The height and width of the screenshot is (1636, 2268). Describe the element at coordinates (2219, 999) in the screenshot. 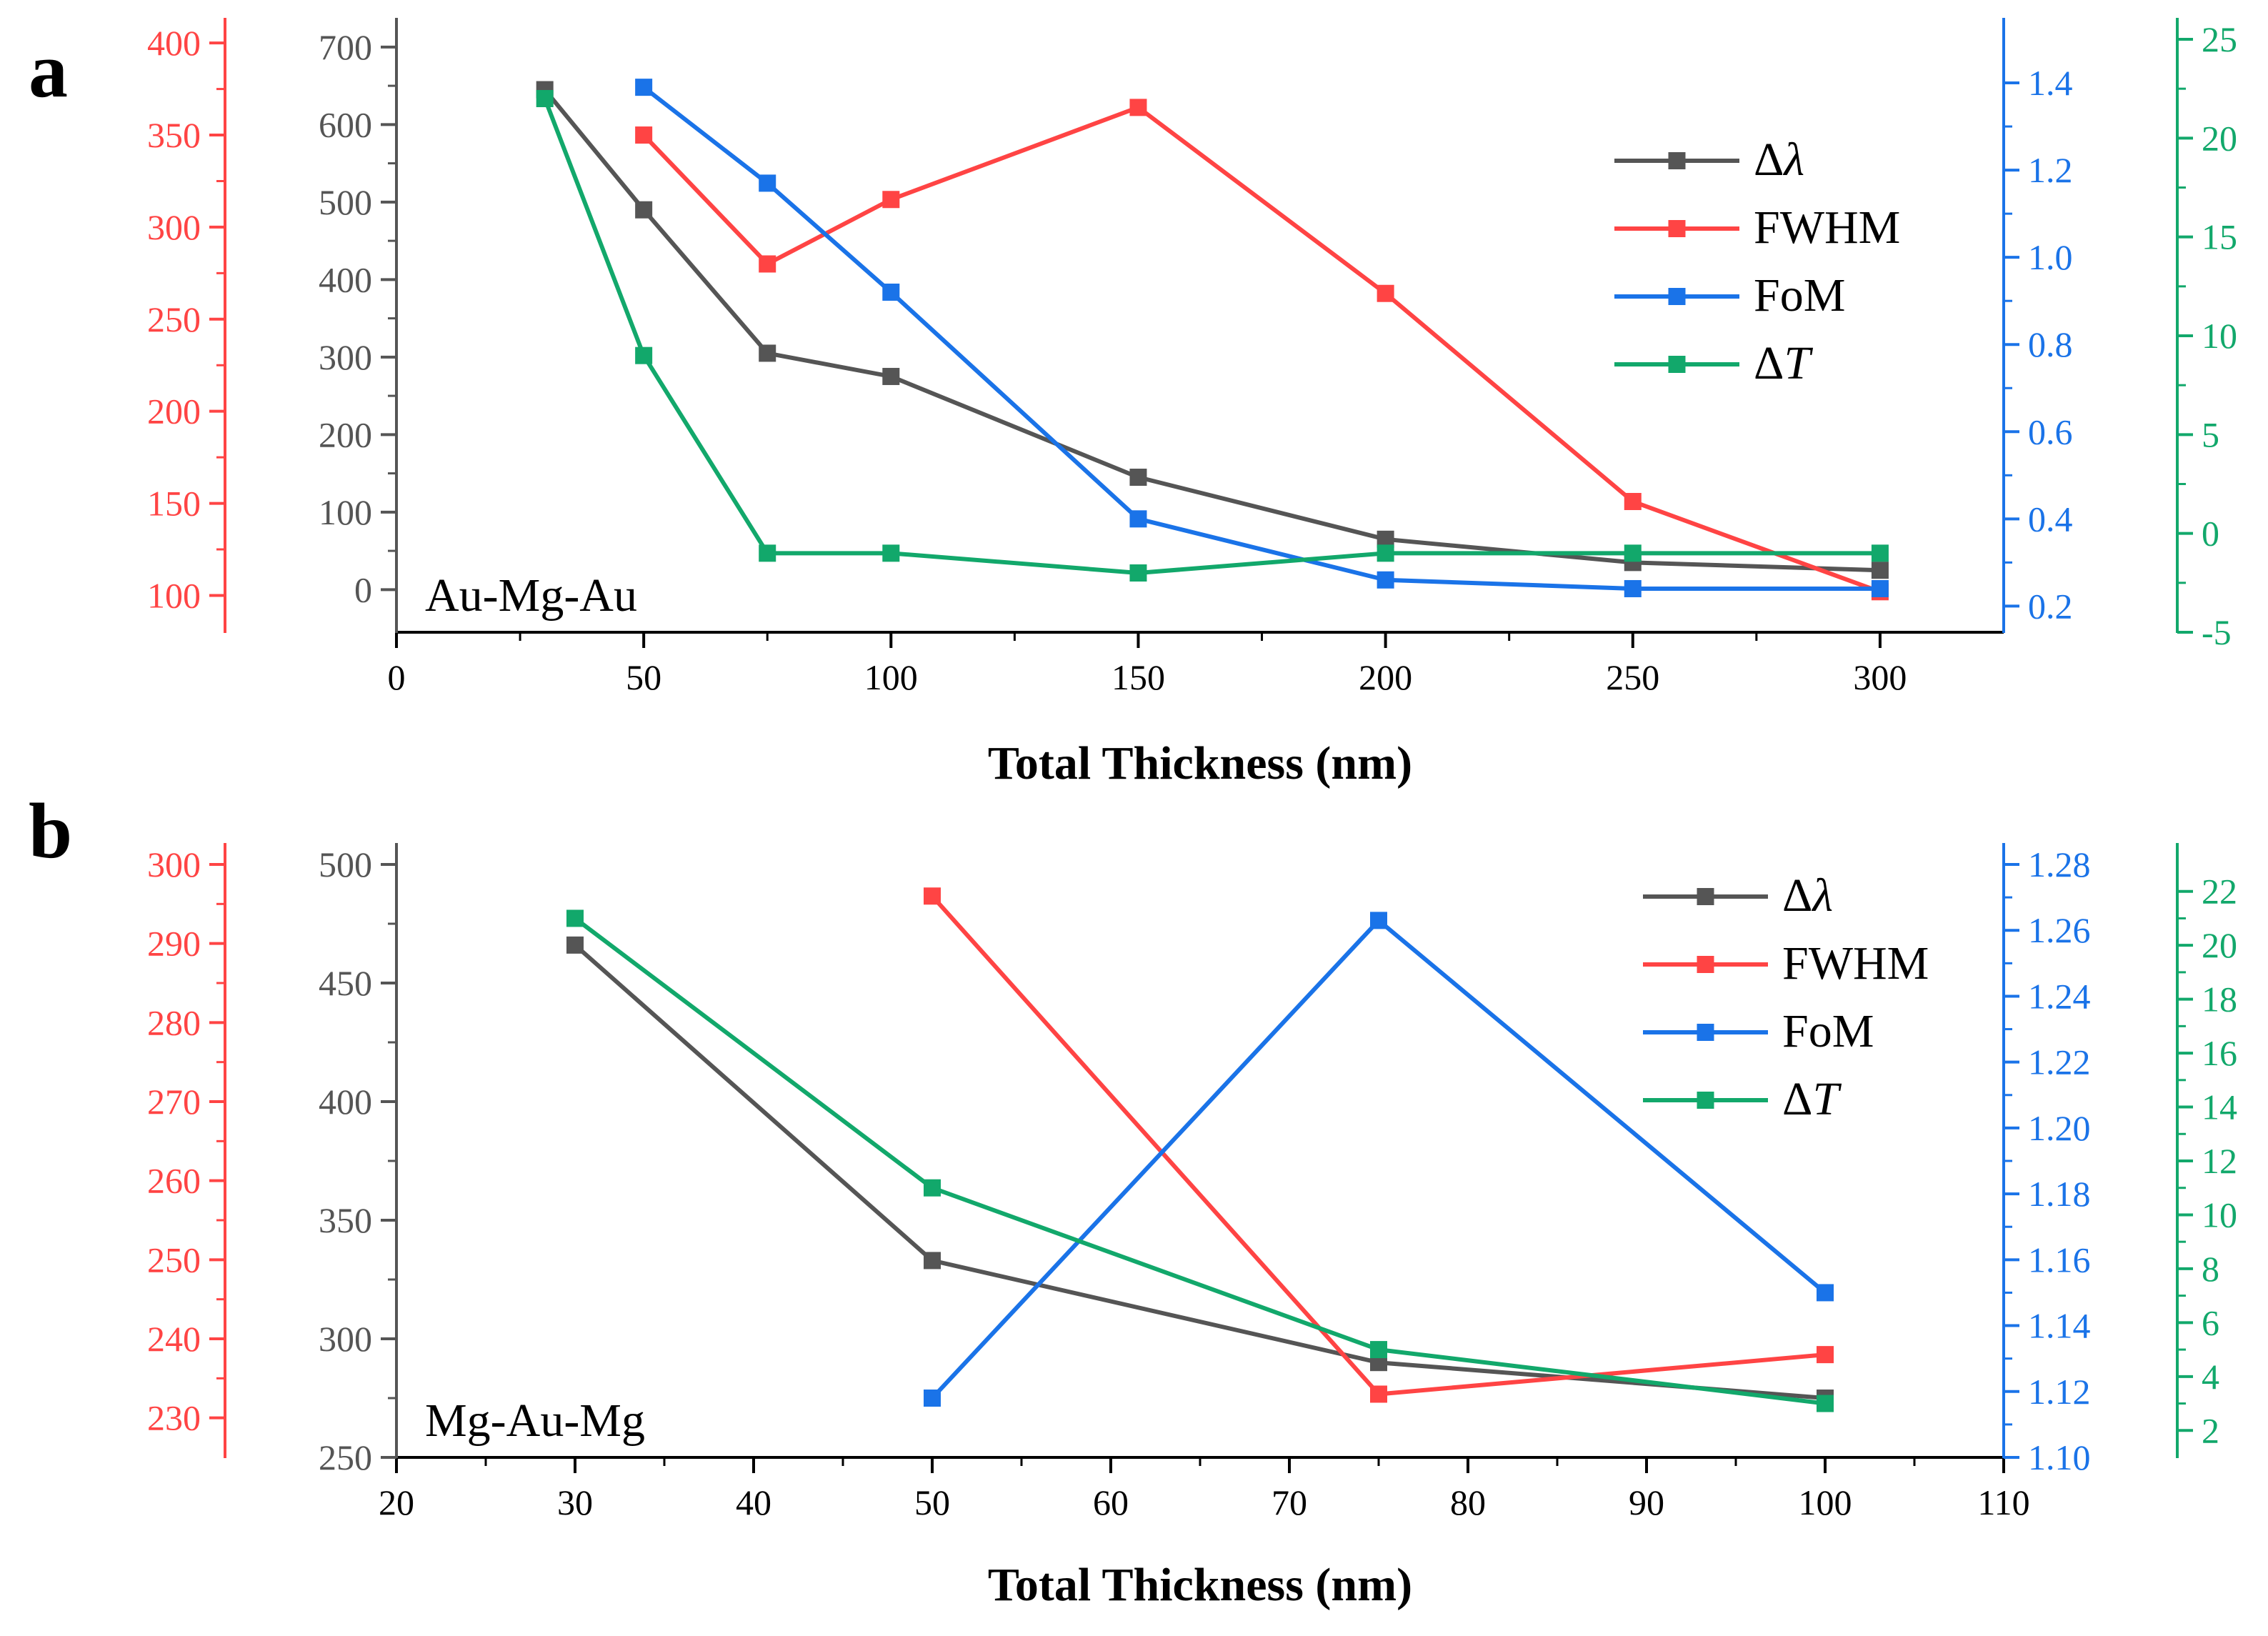

I see `y-green-tick-label: 18` at that location.